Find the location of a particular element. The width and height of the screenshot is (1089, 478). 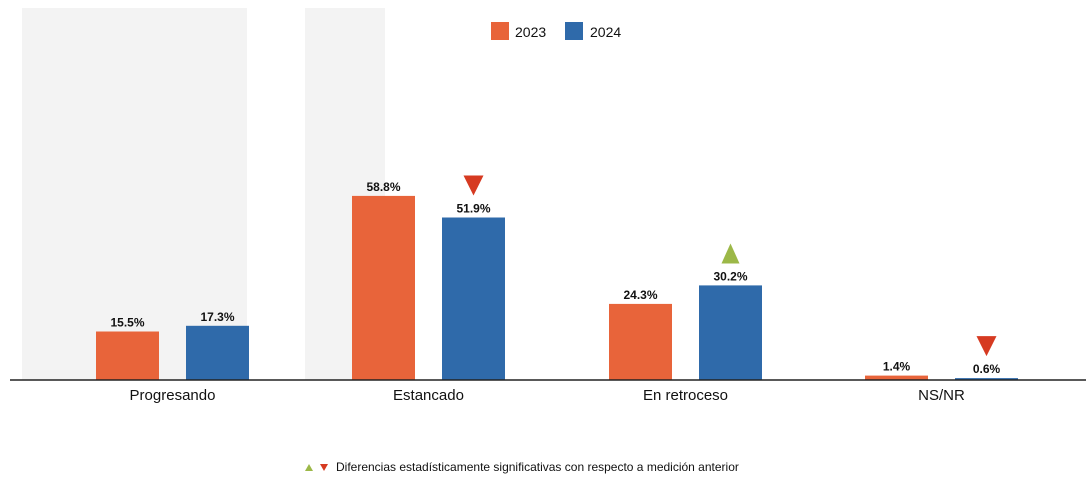

bar-value-label-ns-nr-2024: 0.6% is located at coordinates (987, 369).